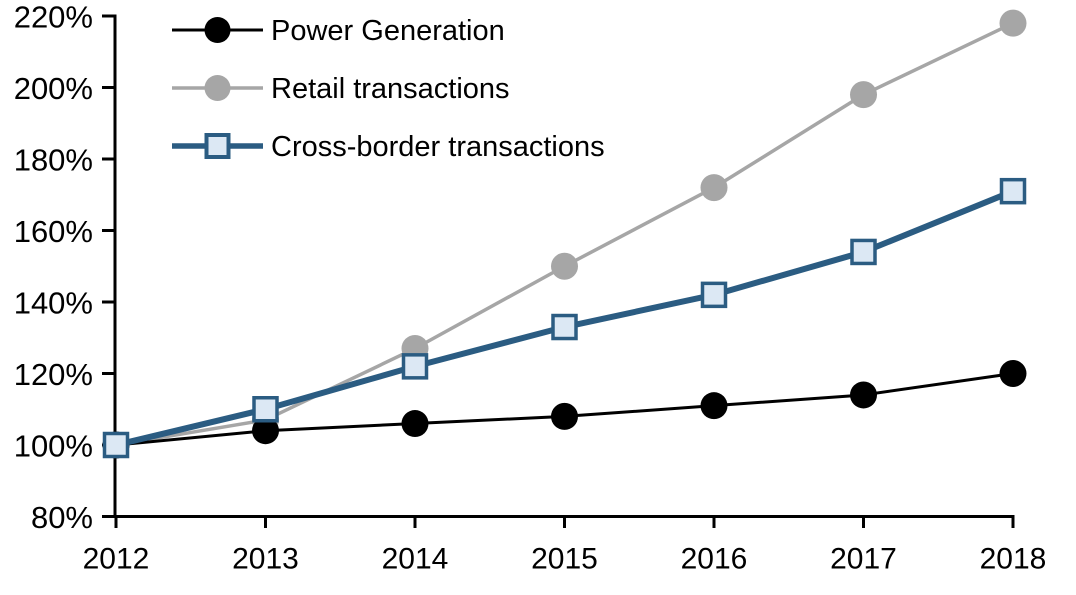  Describe the element at coordinates (217, 30) in the screenshot. I see `legend-marker-power-generation` at that location.